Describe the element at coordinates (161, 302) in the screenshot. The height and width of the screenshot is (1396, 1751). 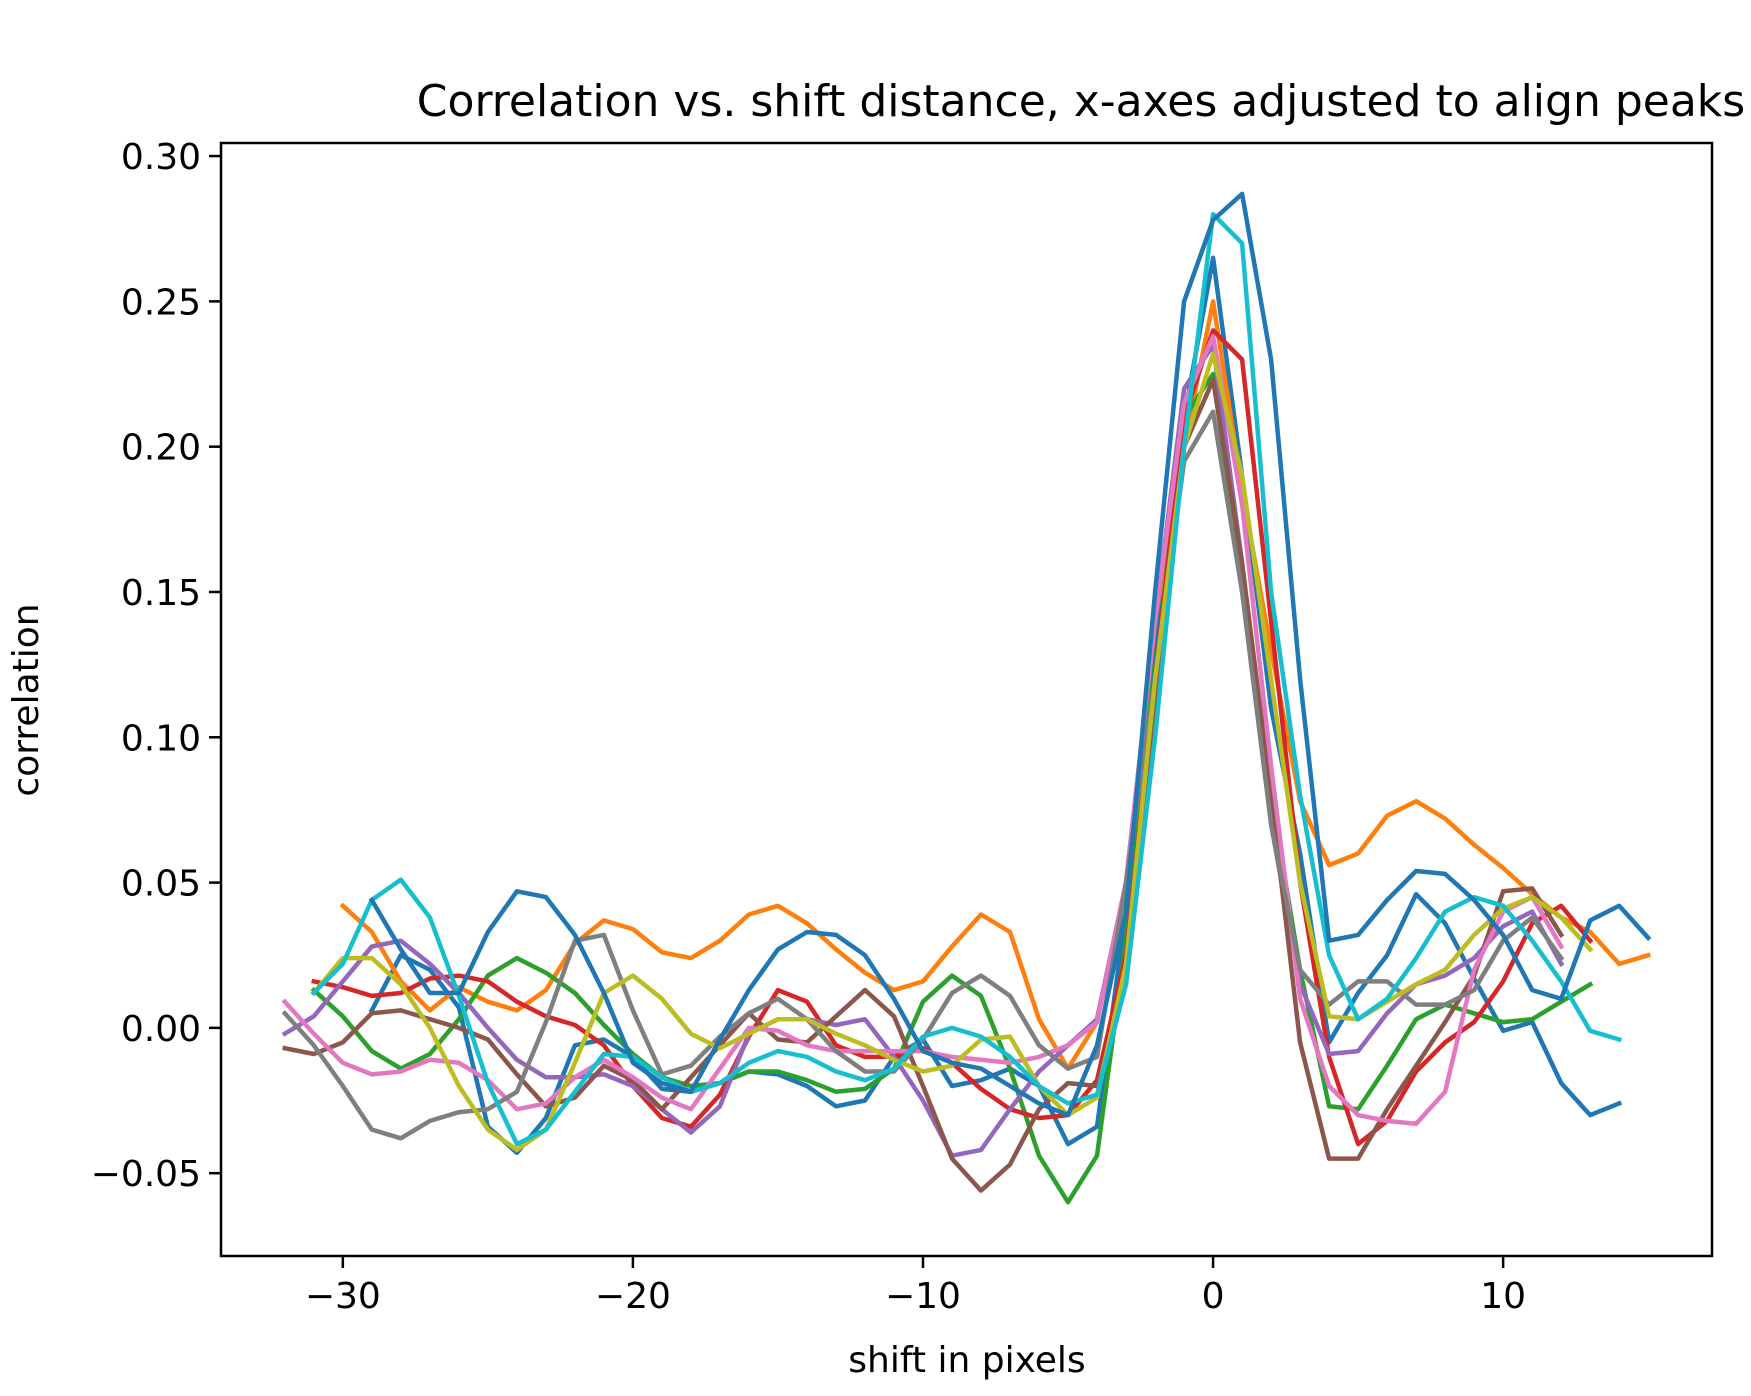
I see `y-tick-label: 0.25` at that location.